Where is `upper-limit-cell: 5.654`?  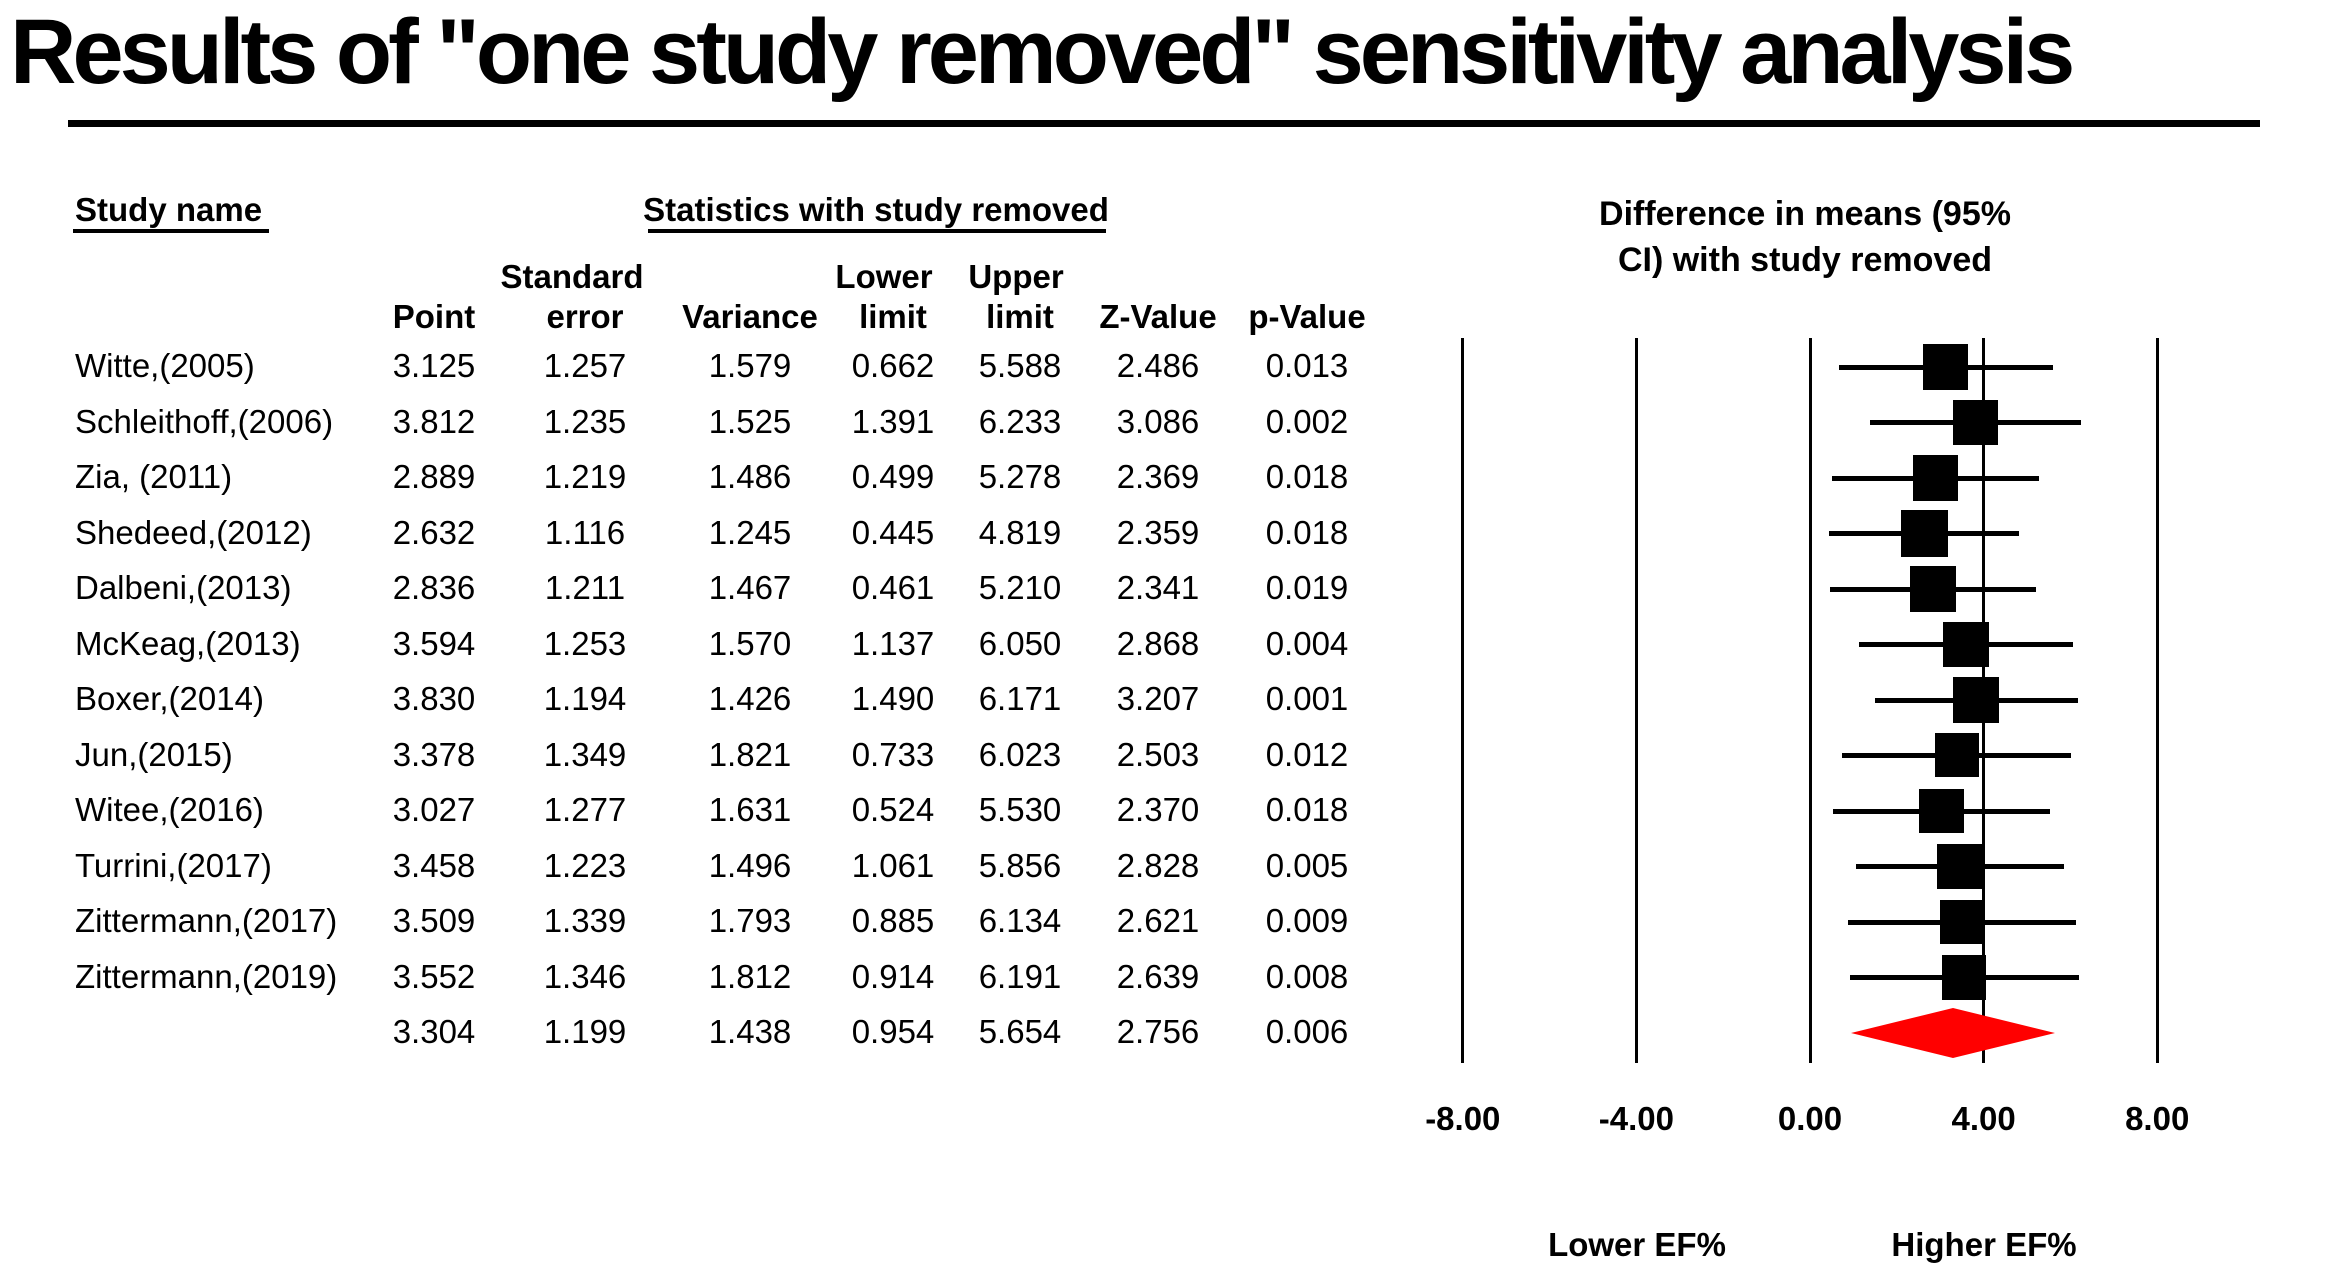 upper-limit-cell: 5.654 is located at coordinates (1020, 1031).